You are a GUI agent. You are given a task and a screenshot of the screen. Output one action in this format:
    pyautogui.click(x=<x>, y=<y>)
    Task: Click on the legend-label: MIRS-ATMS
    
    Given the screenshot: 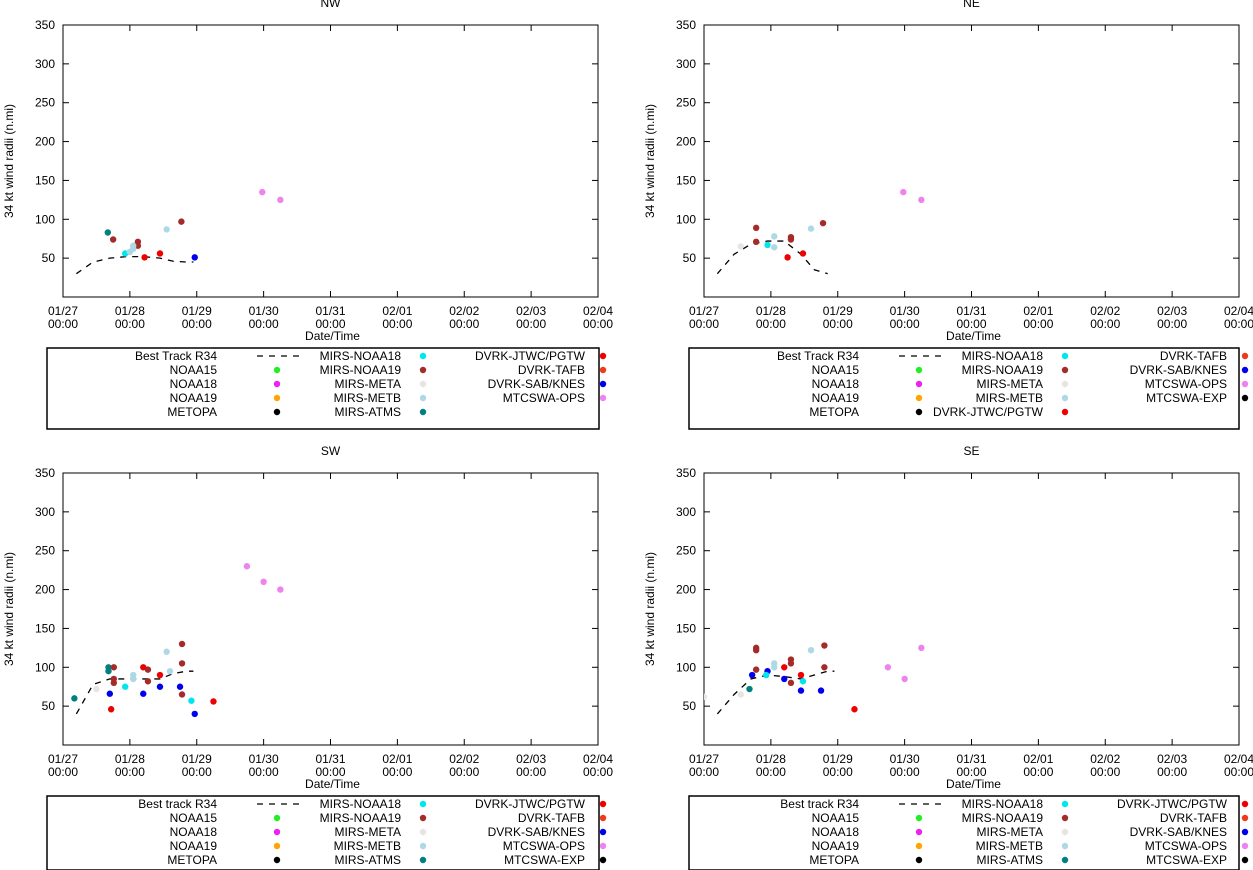 What is the action you would take?
    pyautogui.click(x=1010, y=860)
    